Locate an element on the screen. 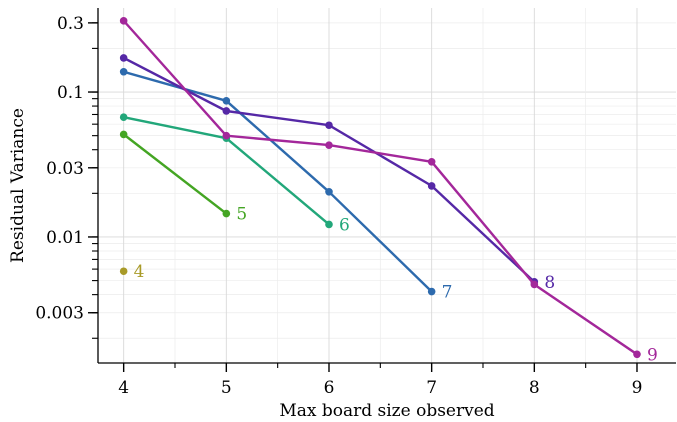 The height and width of the screenshot is (422, 677). y-tick-label: 0.1 is located at coordinates (70, 93).